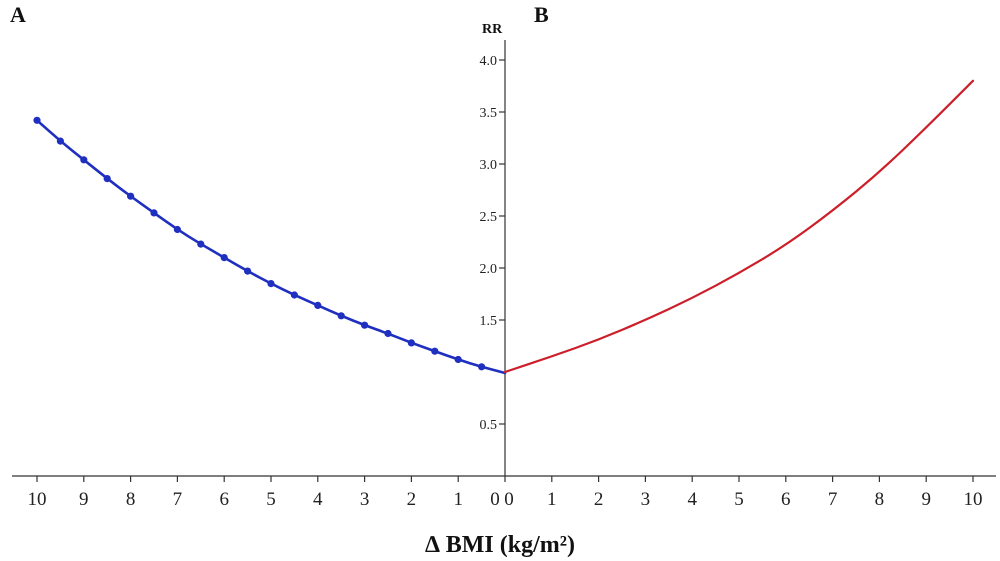 Image resolution: width=1000 pixels, height=561 pixels. Describe the element at coordinates (500, 545) in the screenshot. I see `x-axis-label: ∆ BMI (kg/m²)` at that location.